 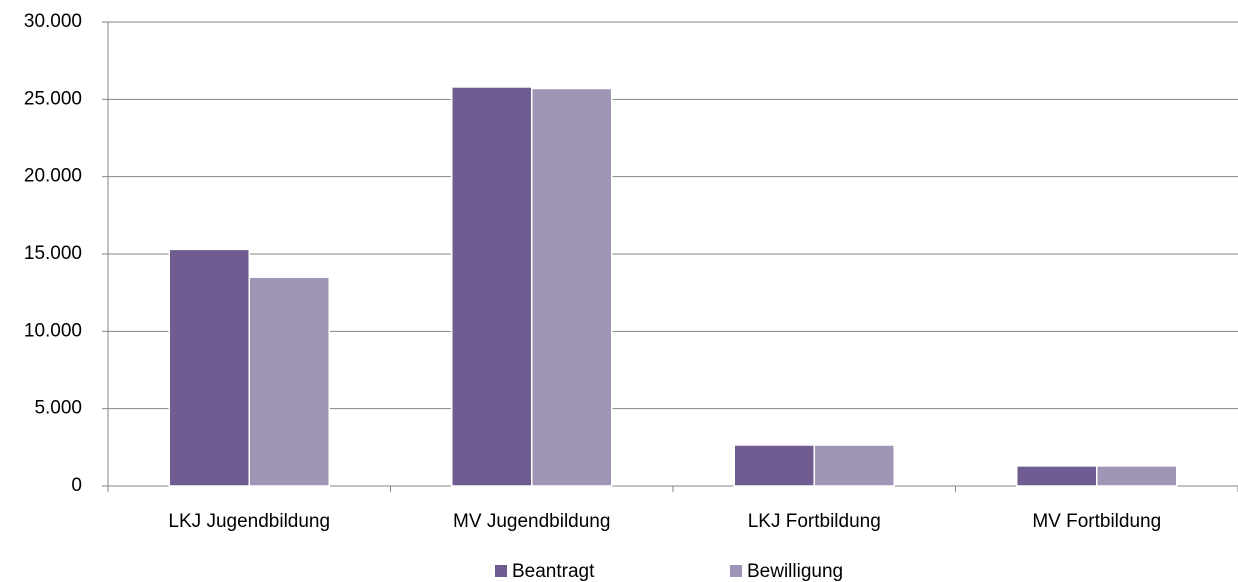 What do you see at coordinates (53, 253) in the screenshot?
I see `y-tick-label: 15.000` at bounding box center [53, 253].